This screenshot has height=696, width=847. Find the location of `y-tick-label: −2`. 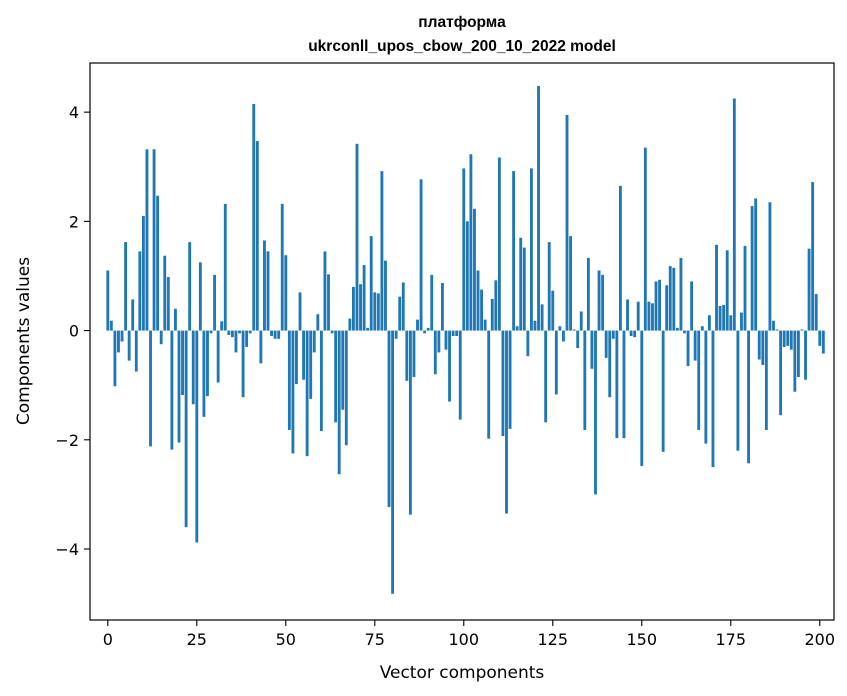

y-tick-label: −2 is located at coordinates (67, 440).